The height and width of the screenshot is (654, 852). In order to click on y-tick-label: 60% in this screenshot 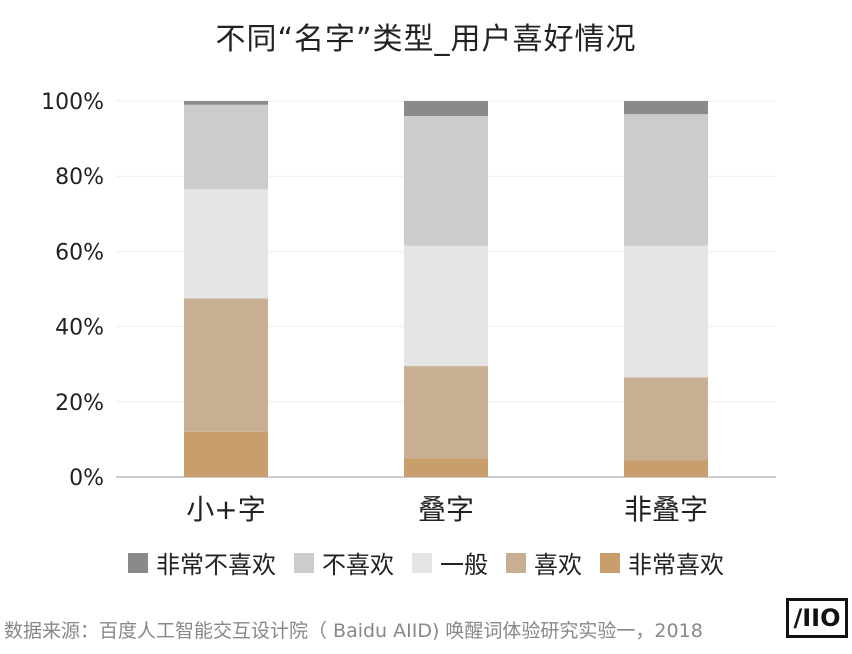, I will do `click(79, 252)`.